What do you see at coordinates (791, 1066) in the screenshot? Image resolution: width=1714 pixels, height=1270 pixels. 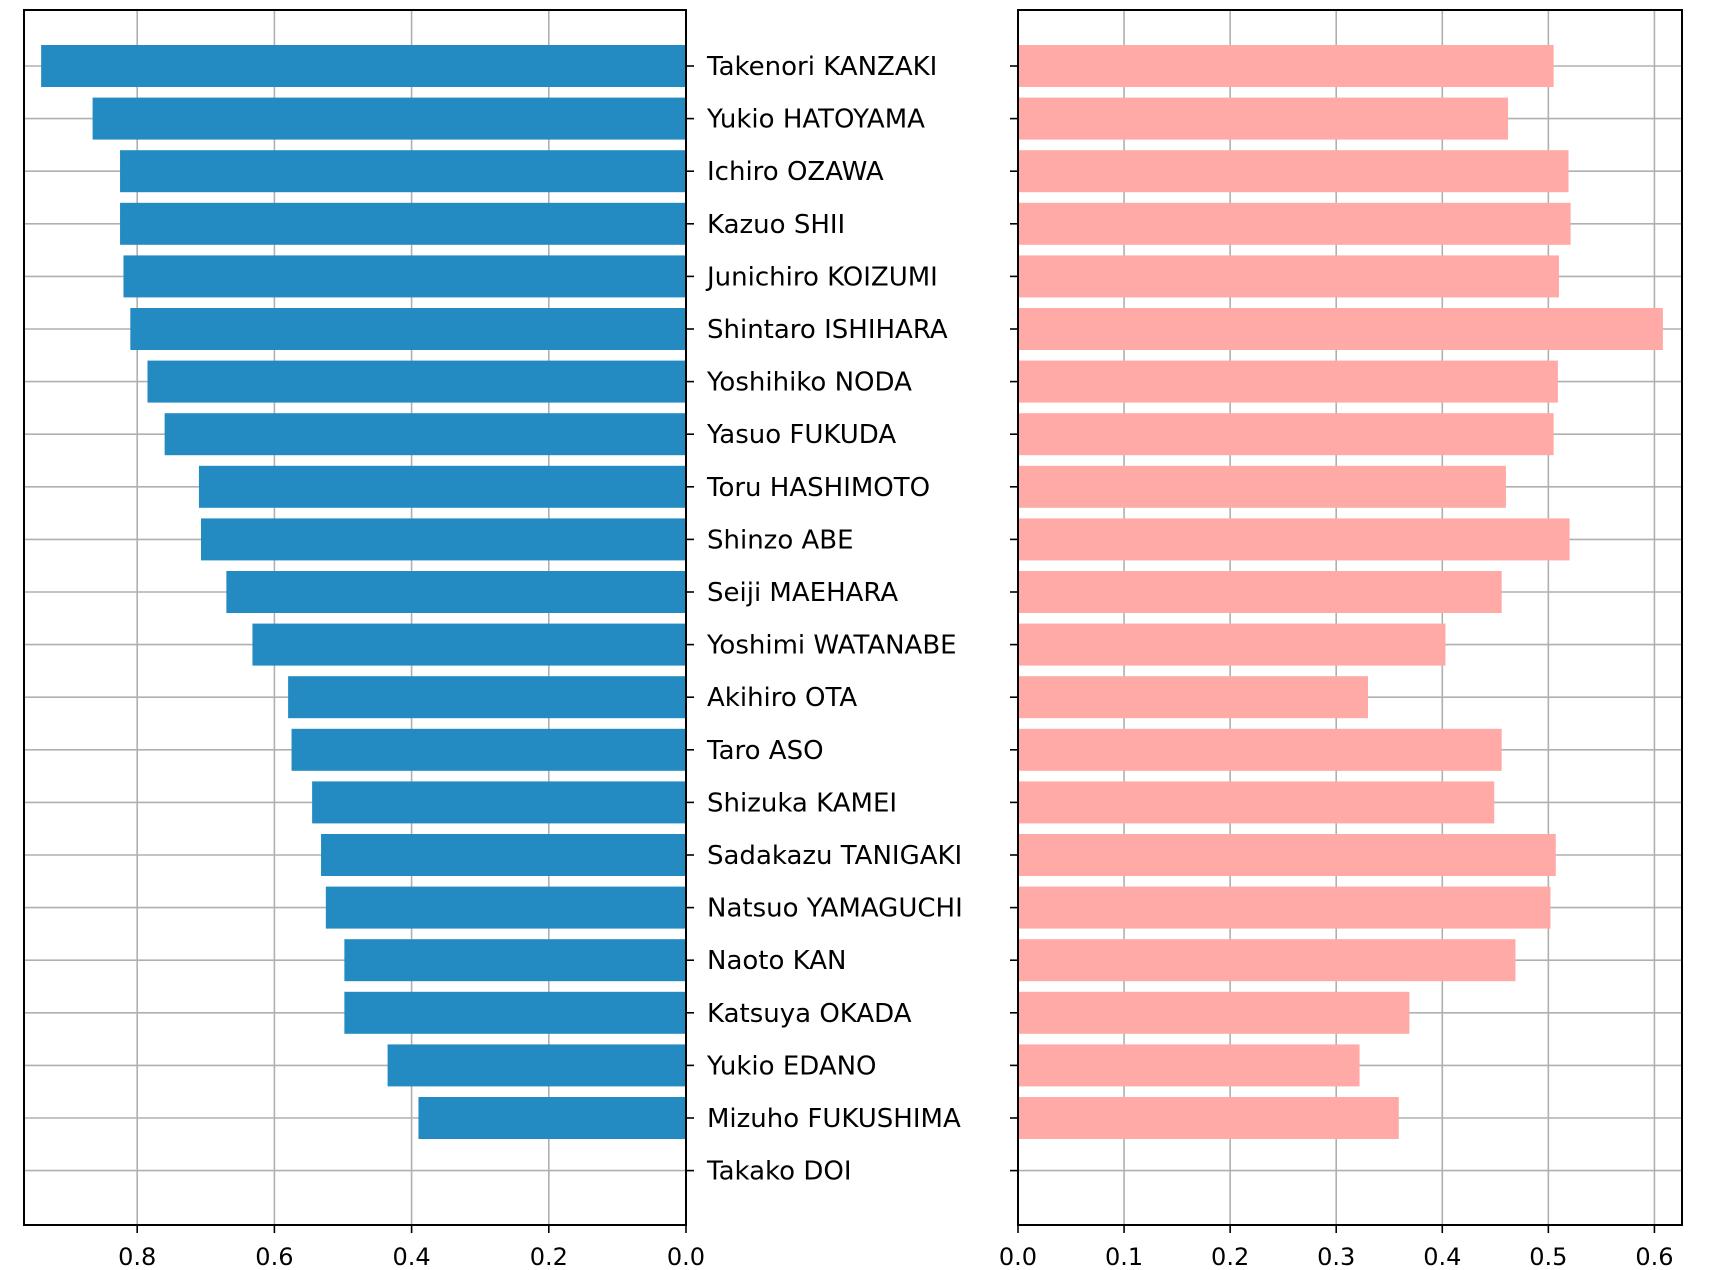 I see `category-label: Yukio EDANO` at bounding box center [791, 1066].